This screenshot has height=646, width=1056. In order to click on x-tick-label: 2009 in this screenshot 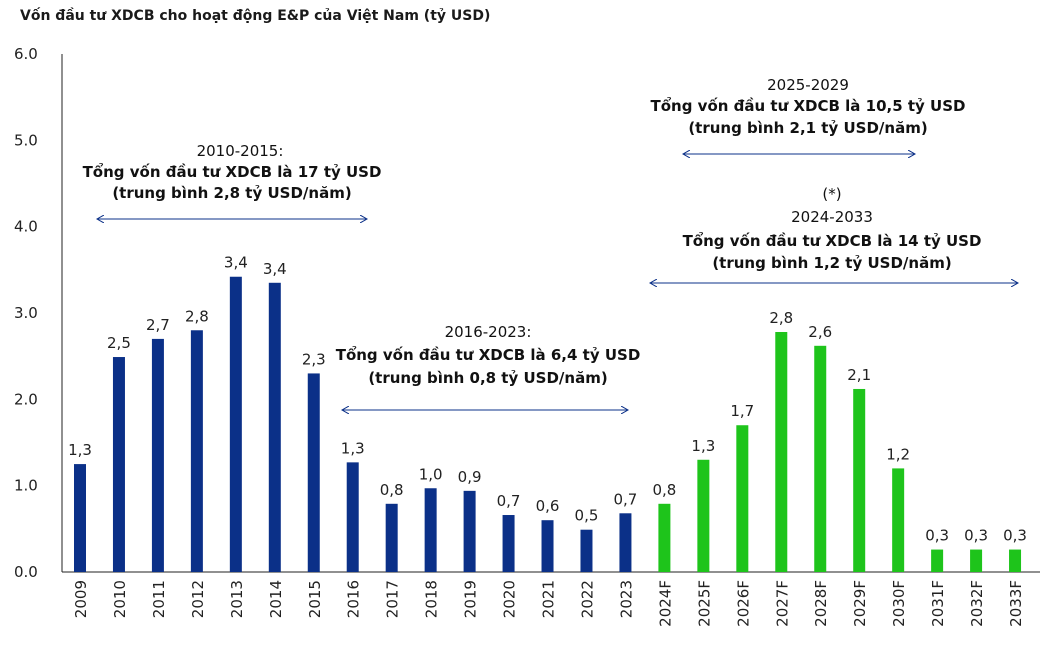, I will do `click(81, 599)`.